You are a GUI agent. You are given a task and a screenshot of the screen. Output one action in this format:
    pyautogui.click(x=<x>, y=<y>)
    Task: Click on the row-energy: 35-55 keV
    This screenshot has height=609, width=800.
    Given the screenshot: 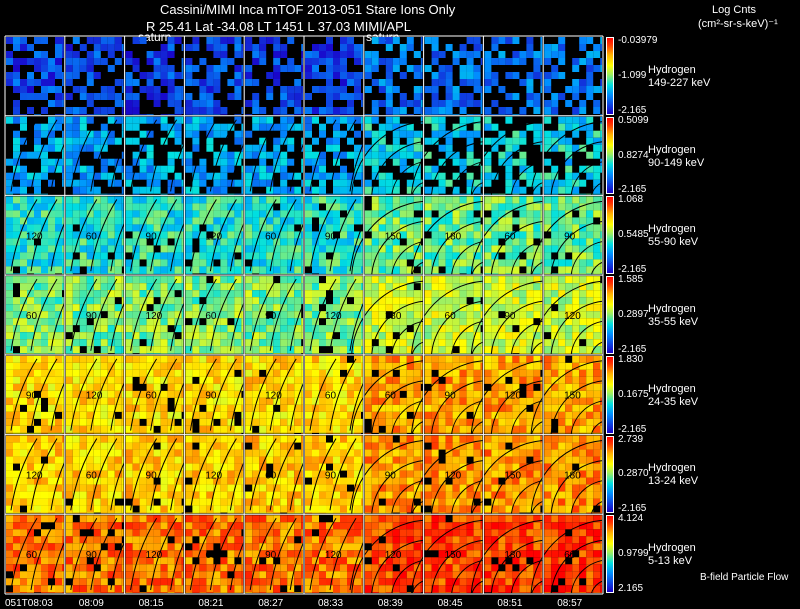 What is the action you would take?
    pyautogui.click(x=673, y=322)
    